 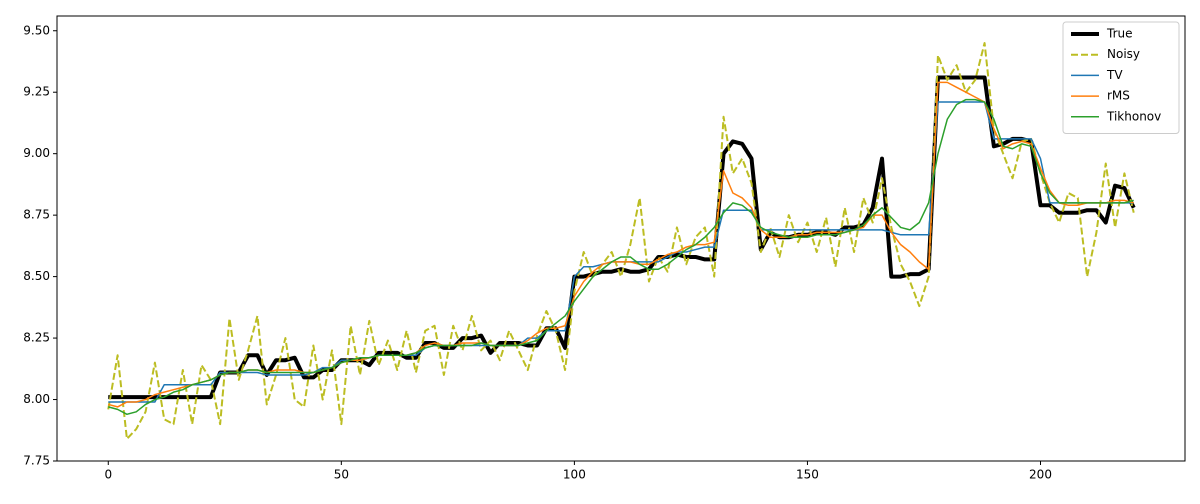 I want to click on x-tick-label: 150, so click(x=807, y=475).